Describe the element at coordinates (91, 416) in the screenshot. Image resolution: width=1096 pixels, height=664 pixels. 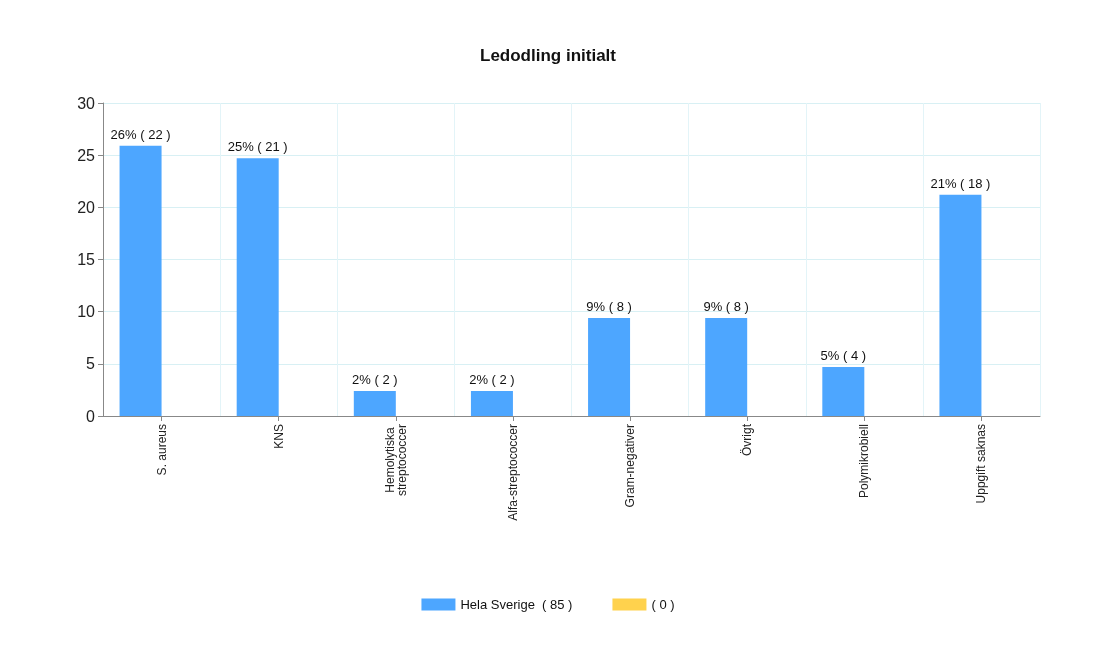
I see `y-tick-label: 0` at that location.